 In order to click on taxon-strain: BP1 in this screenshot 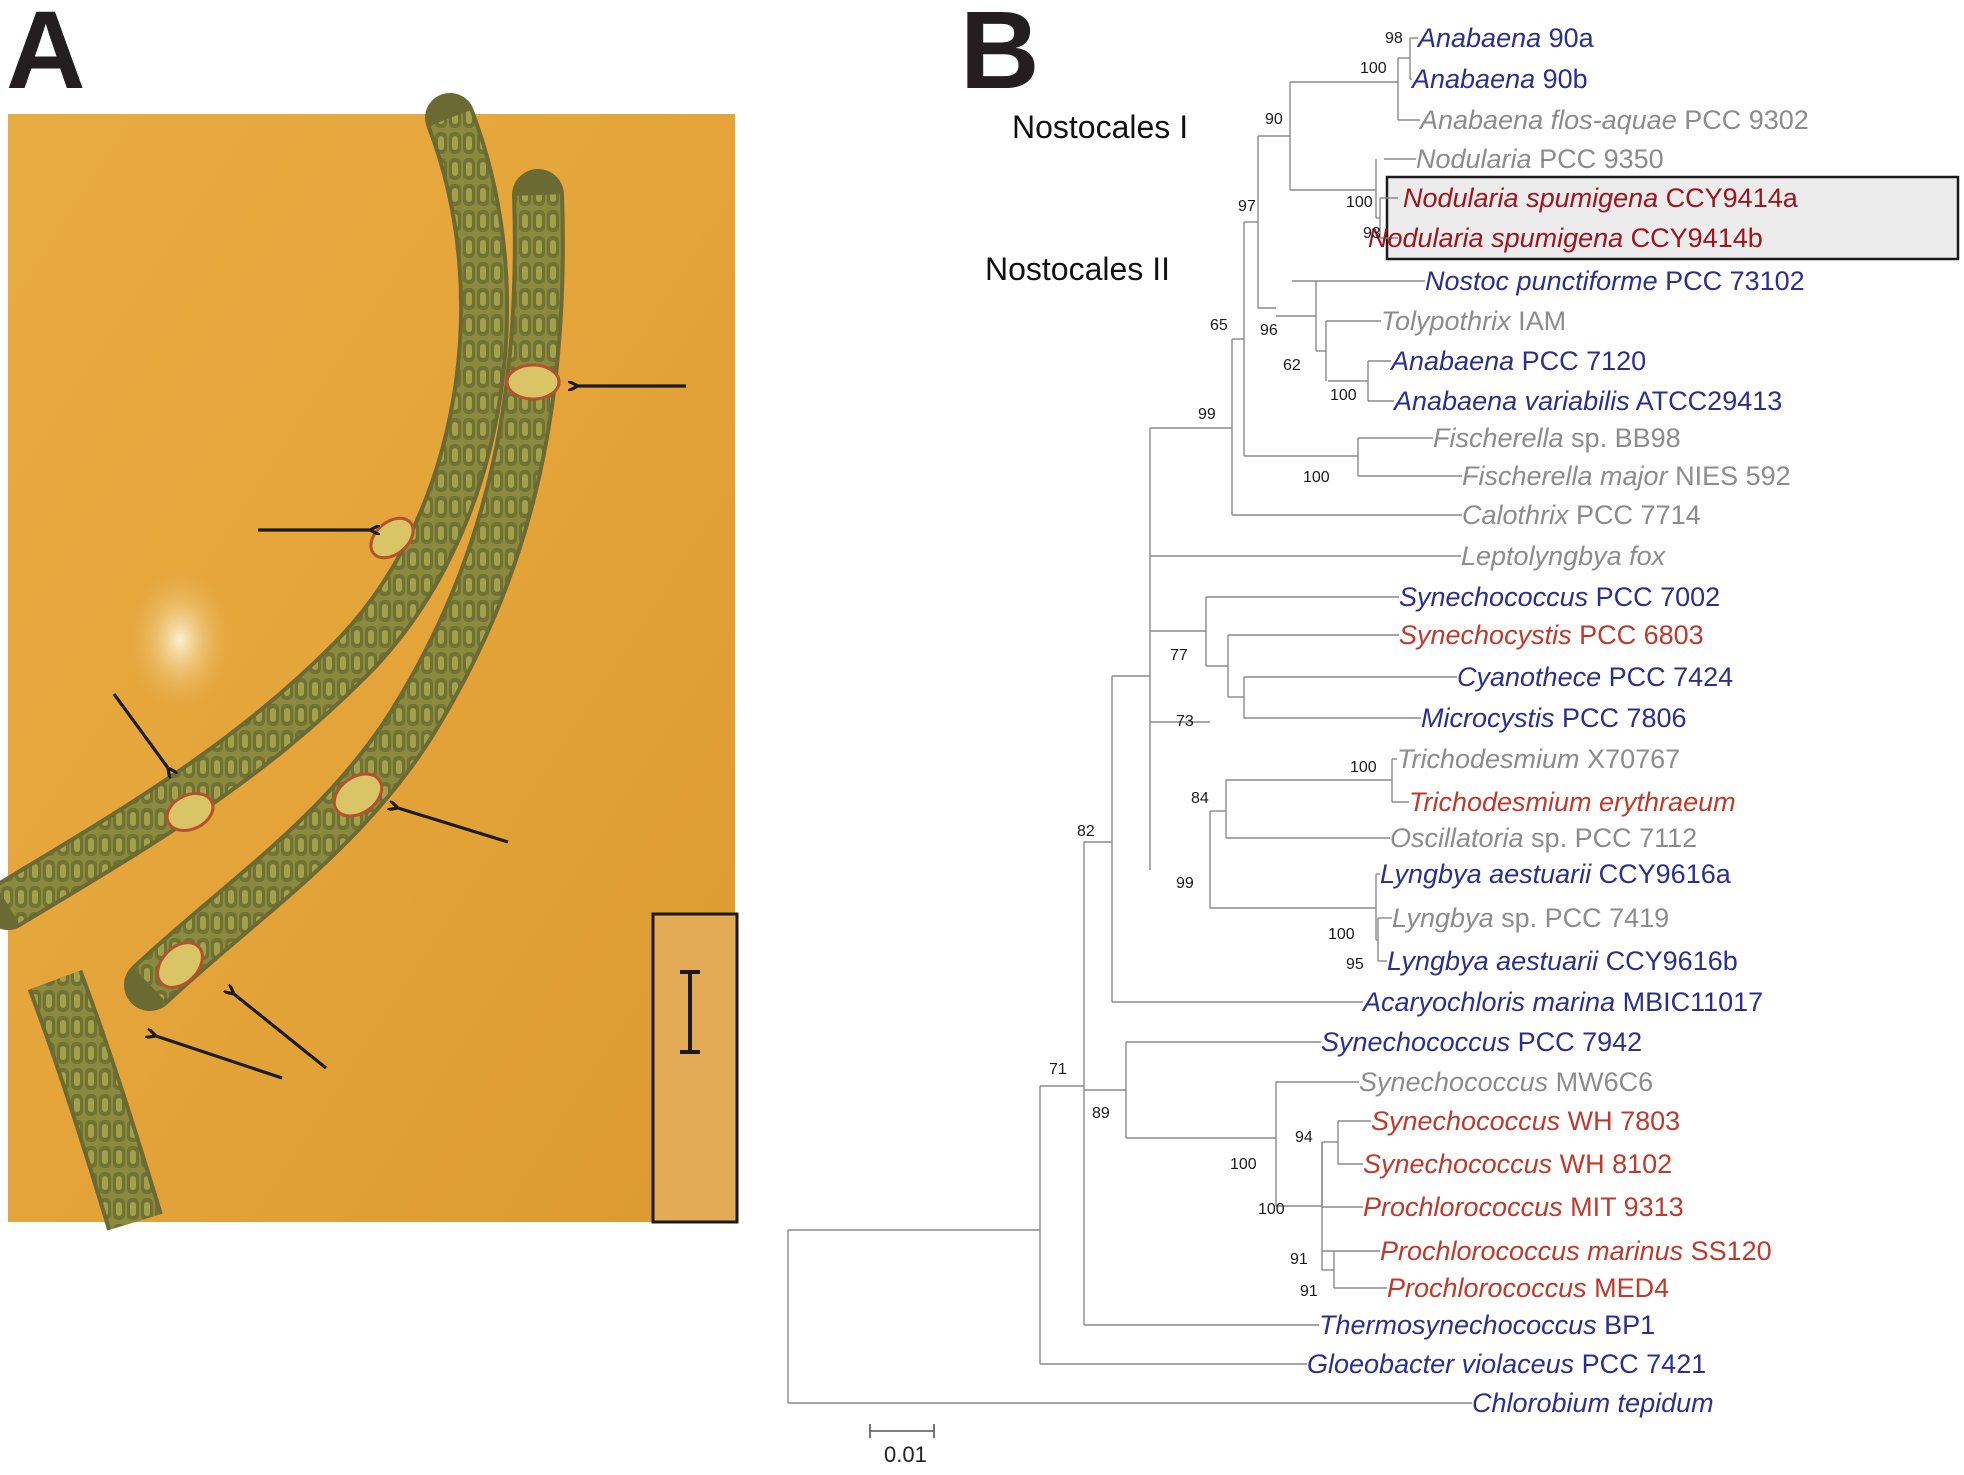, I will do `click(1626, 1325)`.